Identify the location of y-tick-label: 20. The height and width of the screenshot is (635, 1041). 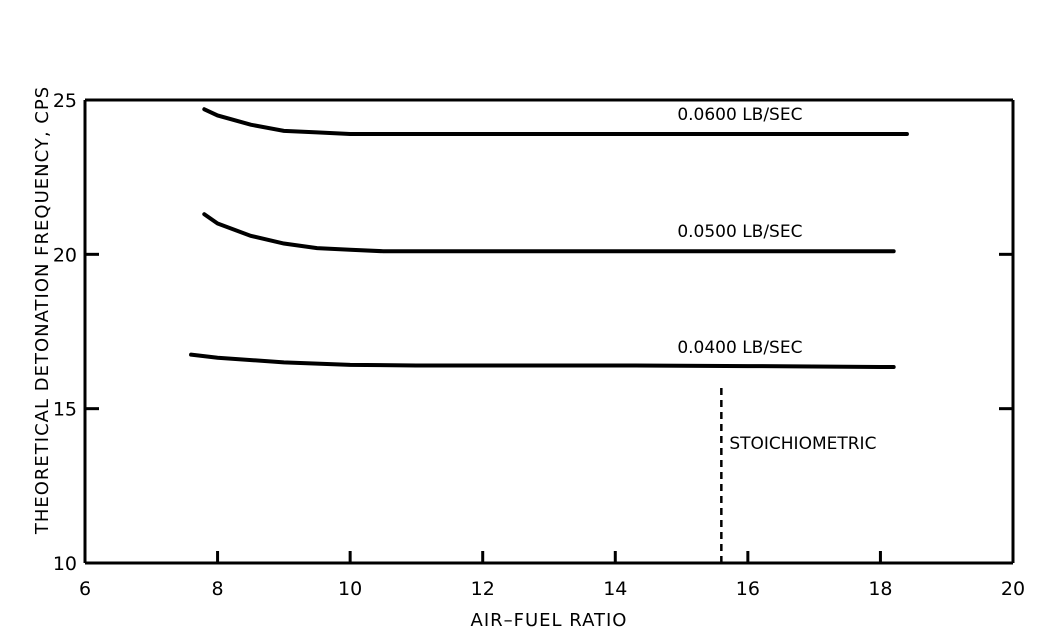
(65, 255).